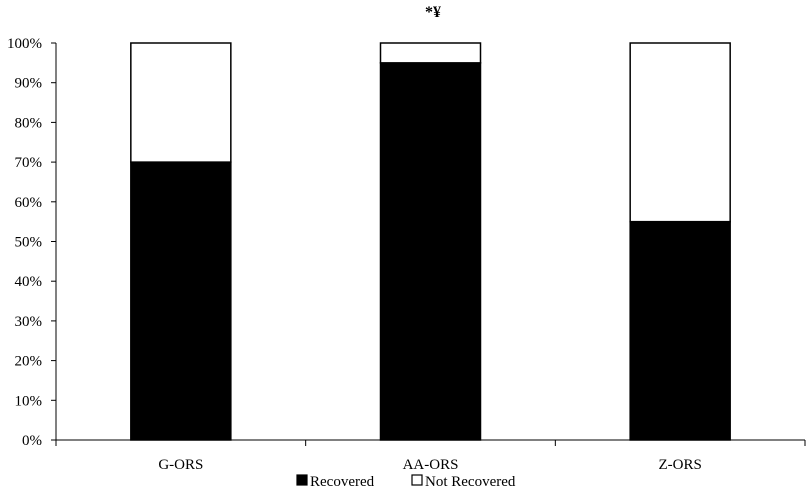 Image resolution: width=810 pixels, height=496 pixels. I want to click on legend-label: Not Recovered, so click(470, 482).